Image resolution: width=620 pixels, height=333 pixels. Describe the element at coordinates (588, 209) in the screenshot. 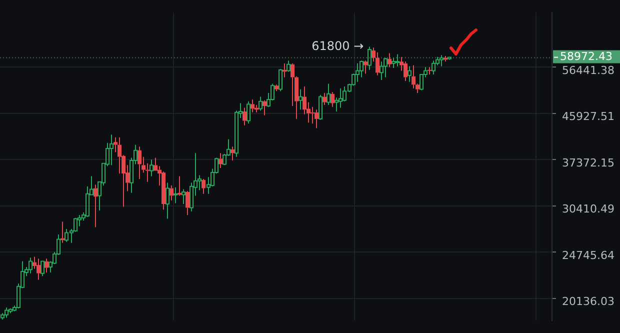

I see `y-tick-label: 30410.49` at that location.